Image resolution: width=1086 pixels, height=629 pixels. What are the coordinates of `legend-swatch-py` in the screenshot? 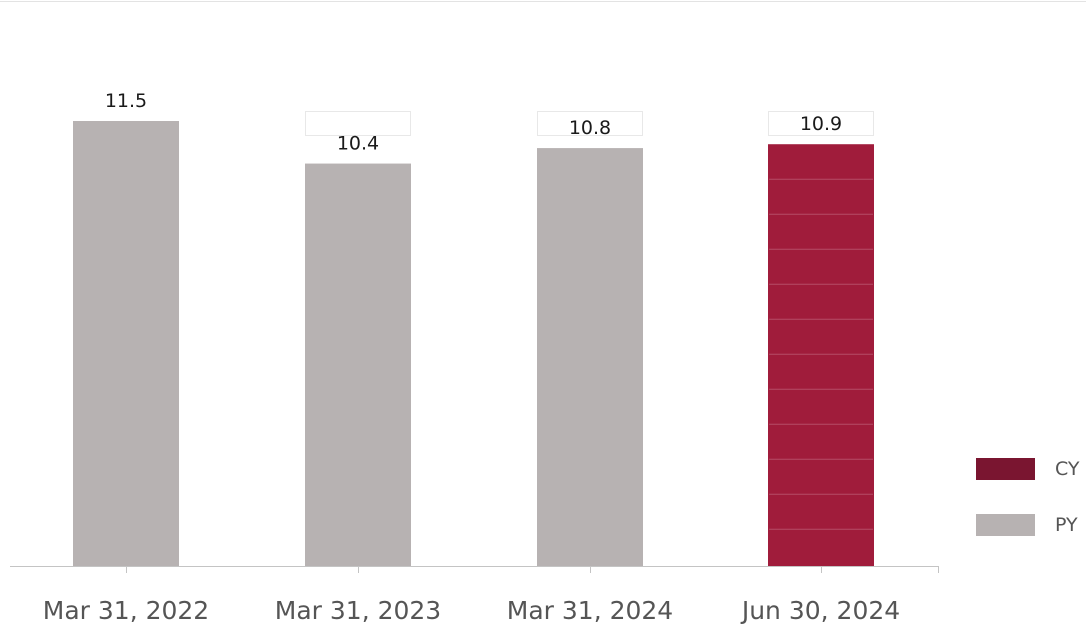 It's located at (1005, 525).